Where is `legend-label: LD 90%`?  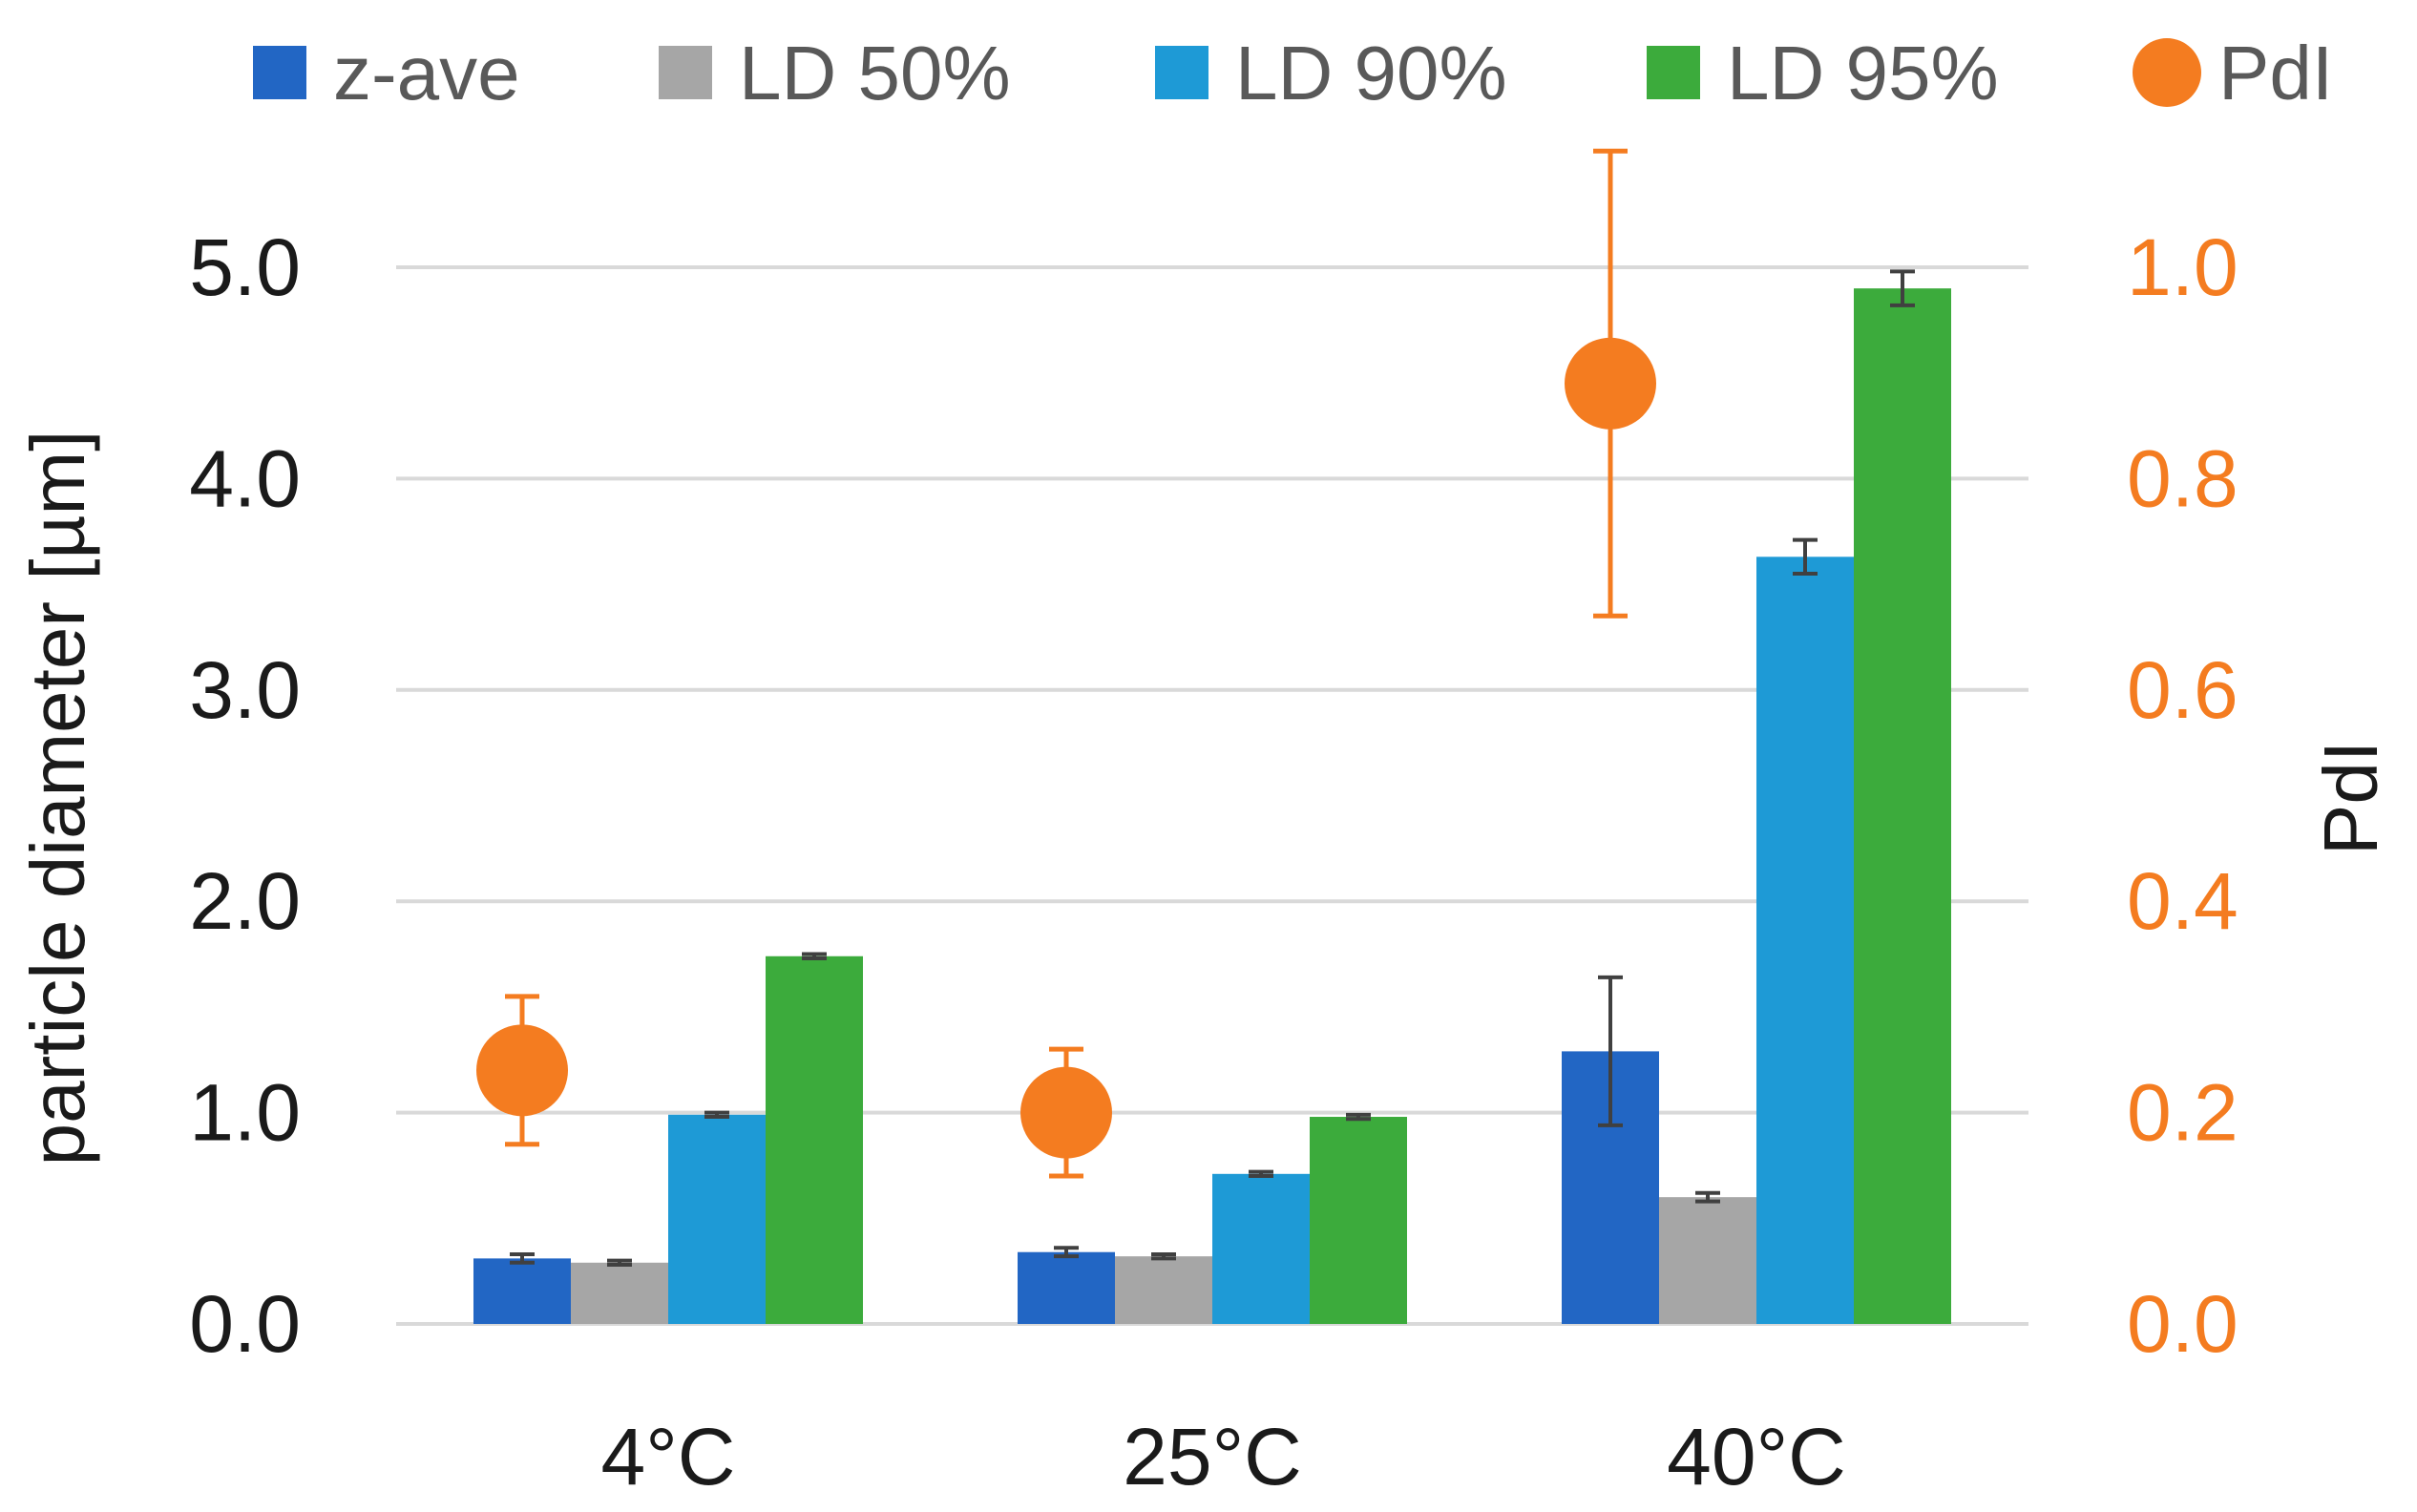 legend-label: LD 90% is located at coordinates (1371, 73).